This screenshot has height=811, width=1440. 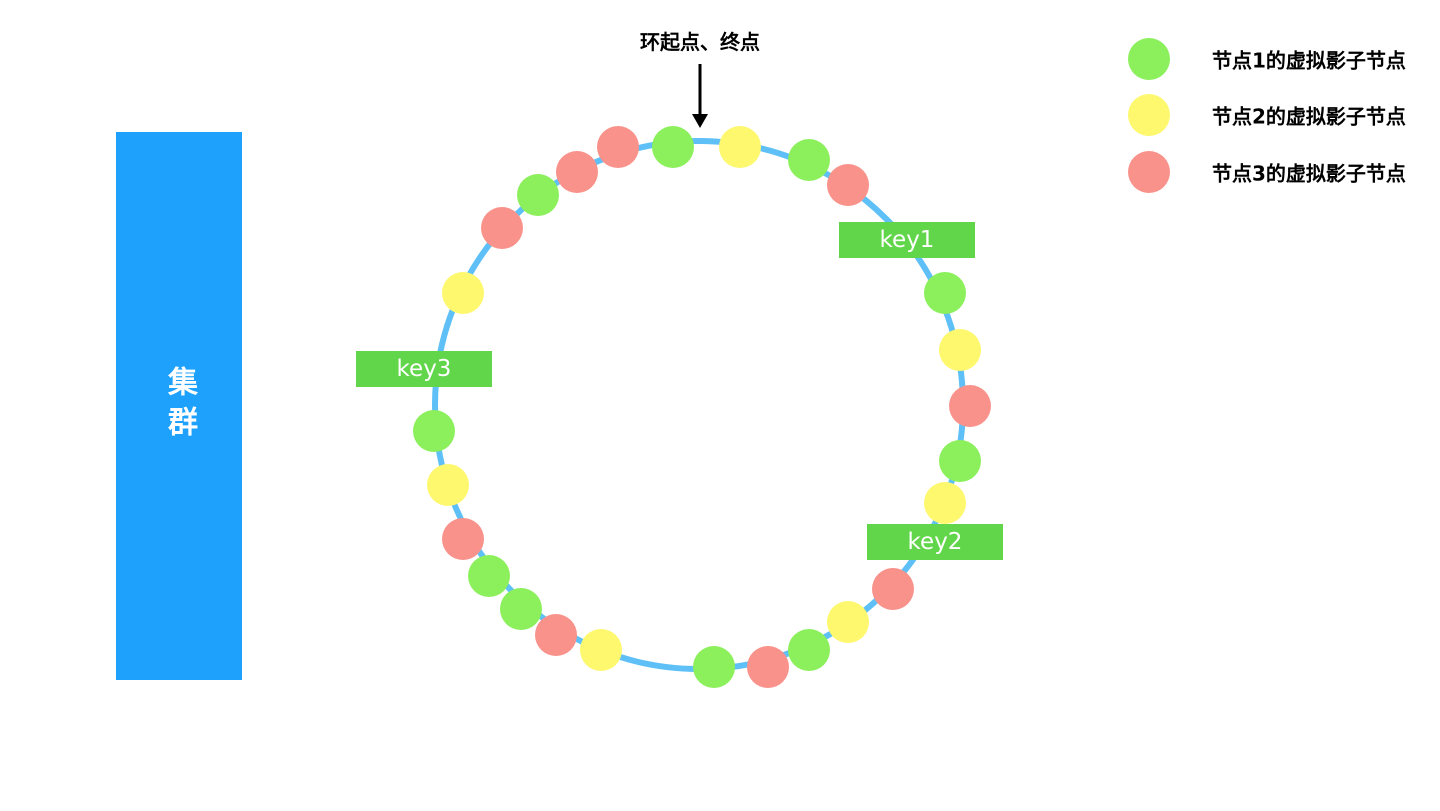 I want to click on legend-item-node1: 节点1的虚拟影子节点, so click(x=1267, y=59).